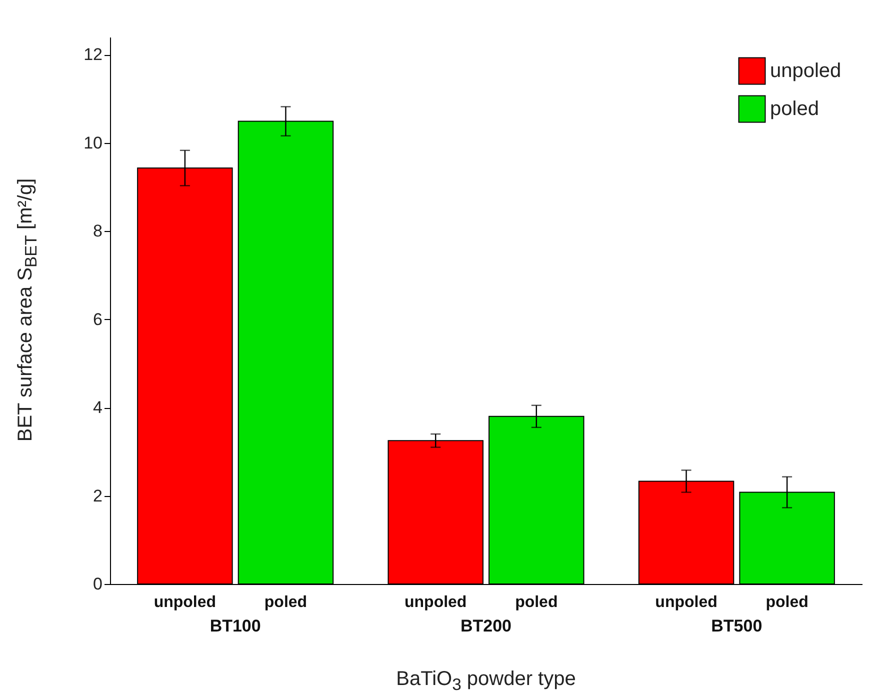 Image resolution: width=873 pixels, height=697 pixels. What do you see at coordinates (235, 626) in the screenshot?
I see `x-tick-label: BT100` at bounding box center [235, 626].